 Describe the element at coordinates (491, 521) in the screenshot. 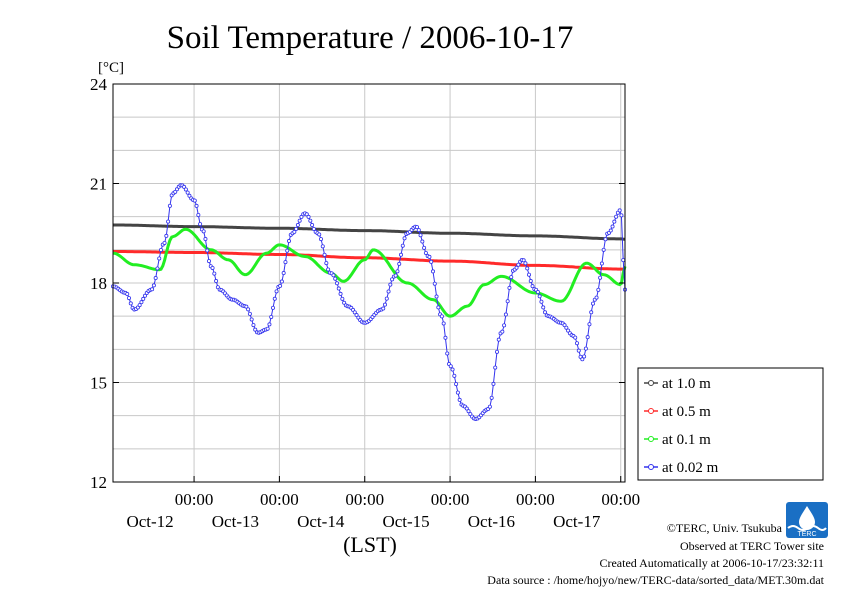

I see `x-tick-date: Oct-16` at that location.